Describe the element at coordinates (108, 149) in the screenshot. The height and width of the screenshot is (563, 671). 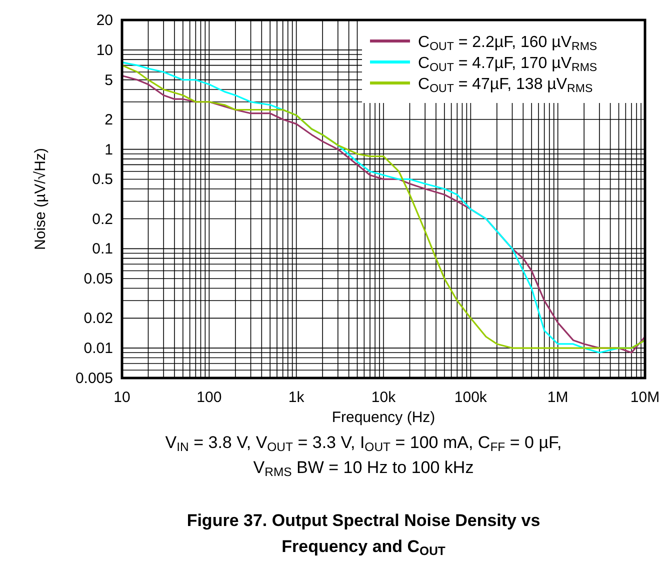
I see `y-tick-label: 1` at that location.